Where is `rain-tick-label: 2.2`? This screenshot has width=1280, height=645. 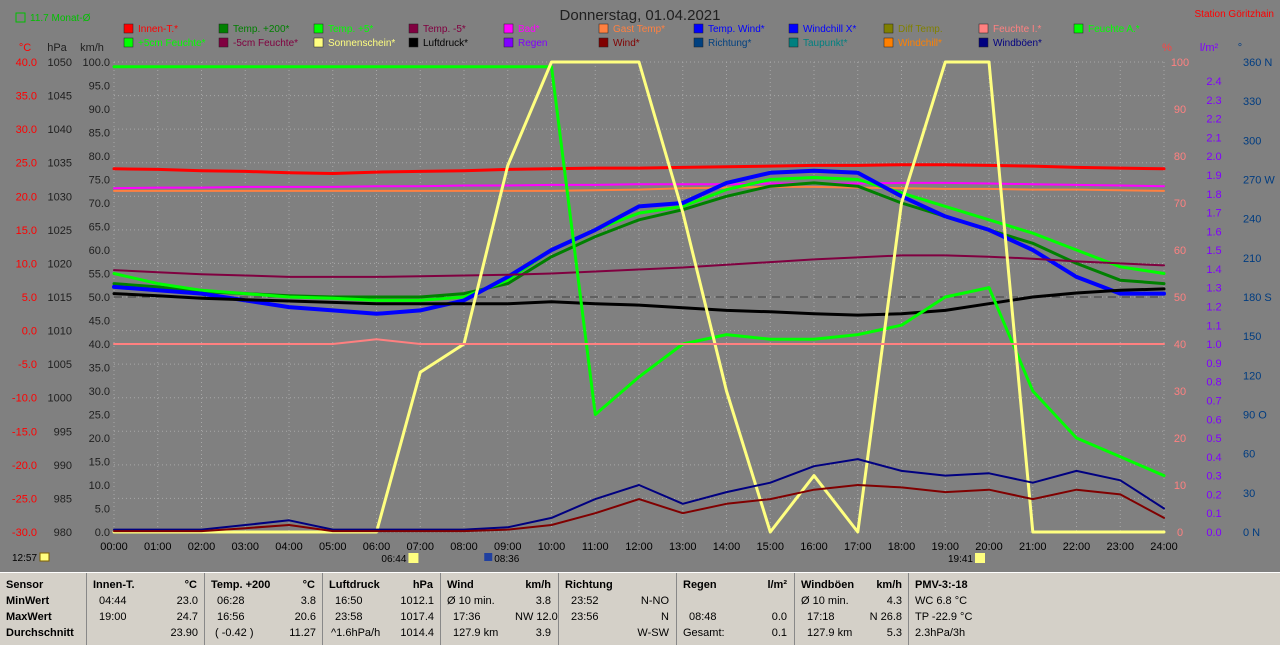
rain-tick-label: 2.2 is located at coordinates (1213, 120).